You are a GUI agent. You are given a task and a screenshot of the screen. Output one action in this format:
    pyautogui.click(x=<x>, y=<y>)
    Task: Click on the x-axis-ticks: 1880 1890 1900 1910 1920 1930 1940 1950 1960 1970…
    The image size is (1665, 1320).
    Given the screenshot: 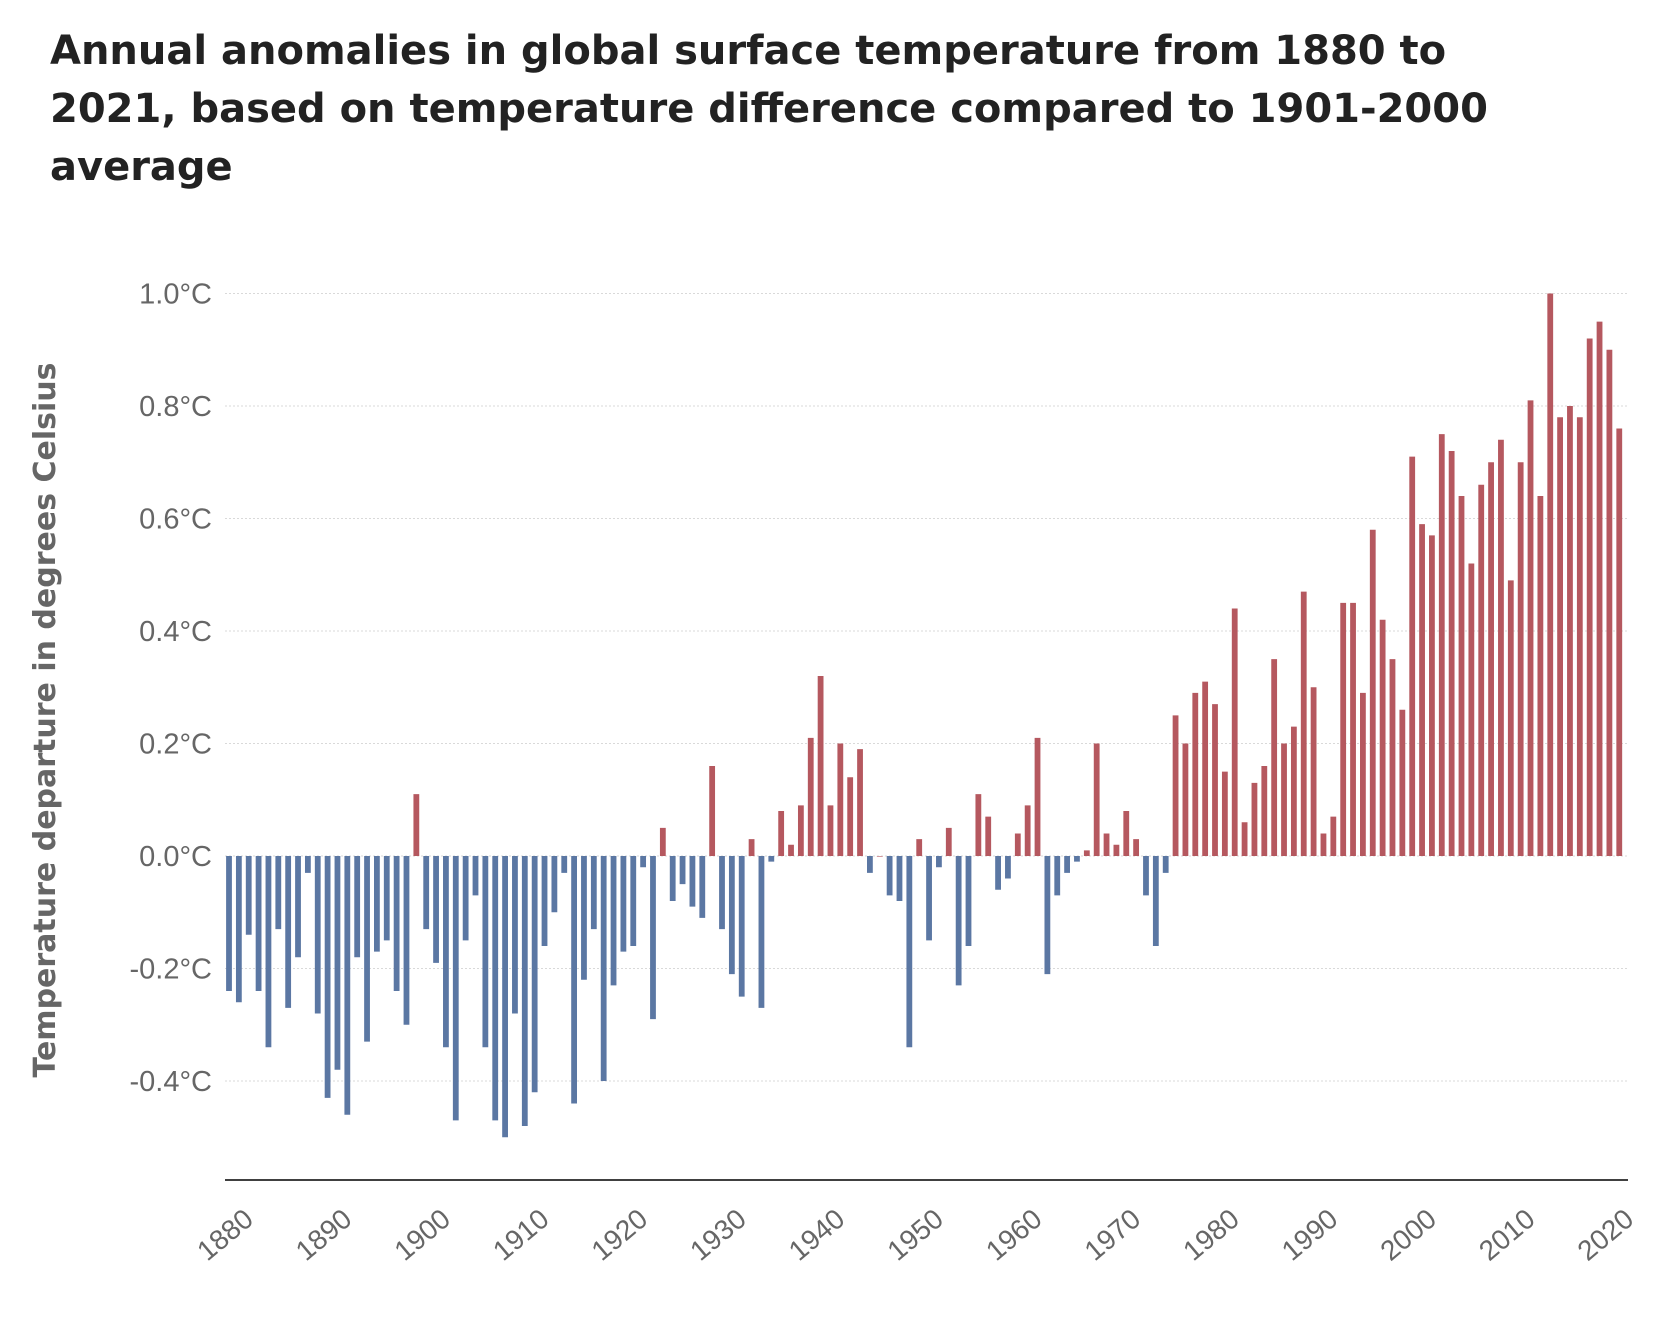 What is the action you would take?
    pyautogui.click(x=915, y=1235)
    